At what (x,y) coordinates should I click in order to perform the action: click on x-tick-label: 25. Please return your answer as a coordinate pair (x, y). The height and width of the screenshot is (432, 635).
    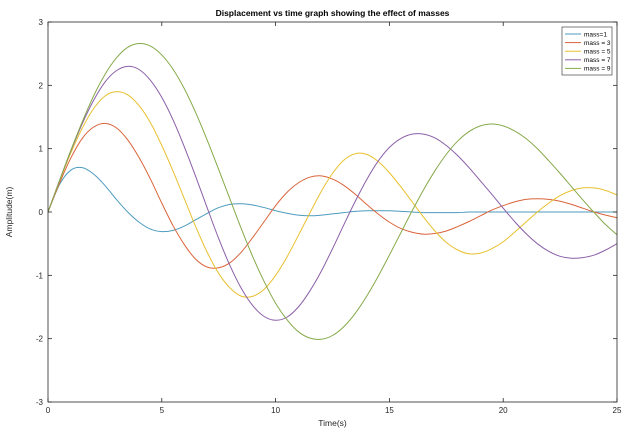
    Looking at the image, I should click on (617, 410).